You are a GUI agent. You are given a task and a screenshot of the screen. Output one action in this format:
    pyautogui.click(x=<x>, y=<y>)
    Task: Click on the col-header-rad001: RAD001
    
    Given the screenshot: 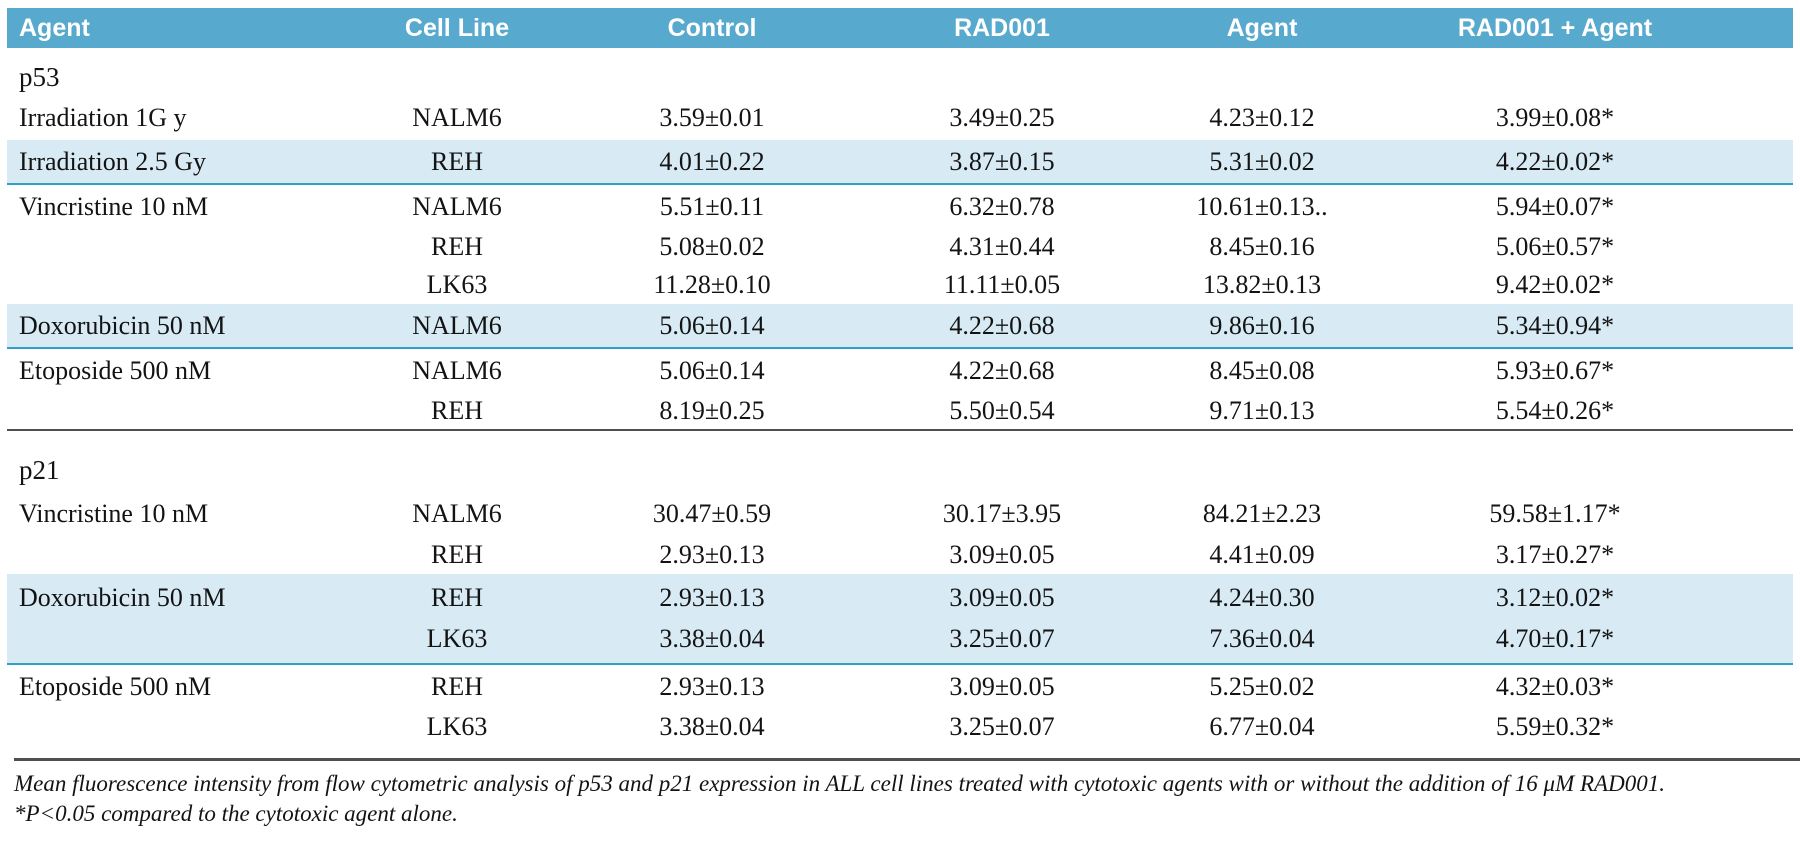 What is the action you would take?
    pyautogui.click(x=1002, y=28)
    